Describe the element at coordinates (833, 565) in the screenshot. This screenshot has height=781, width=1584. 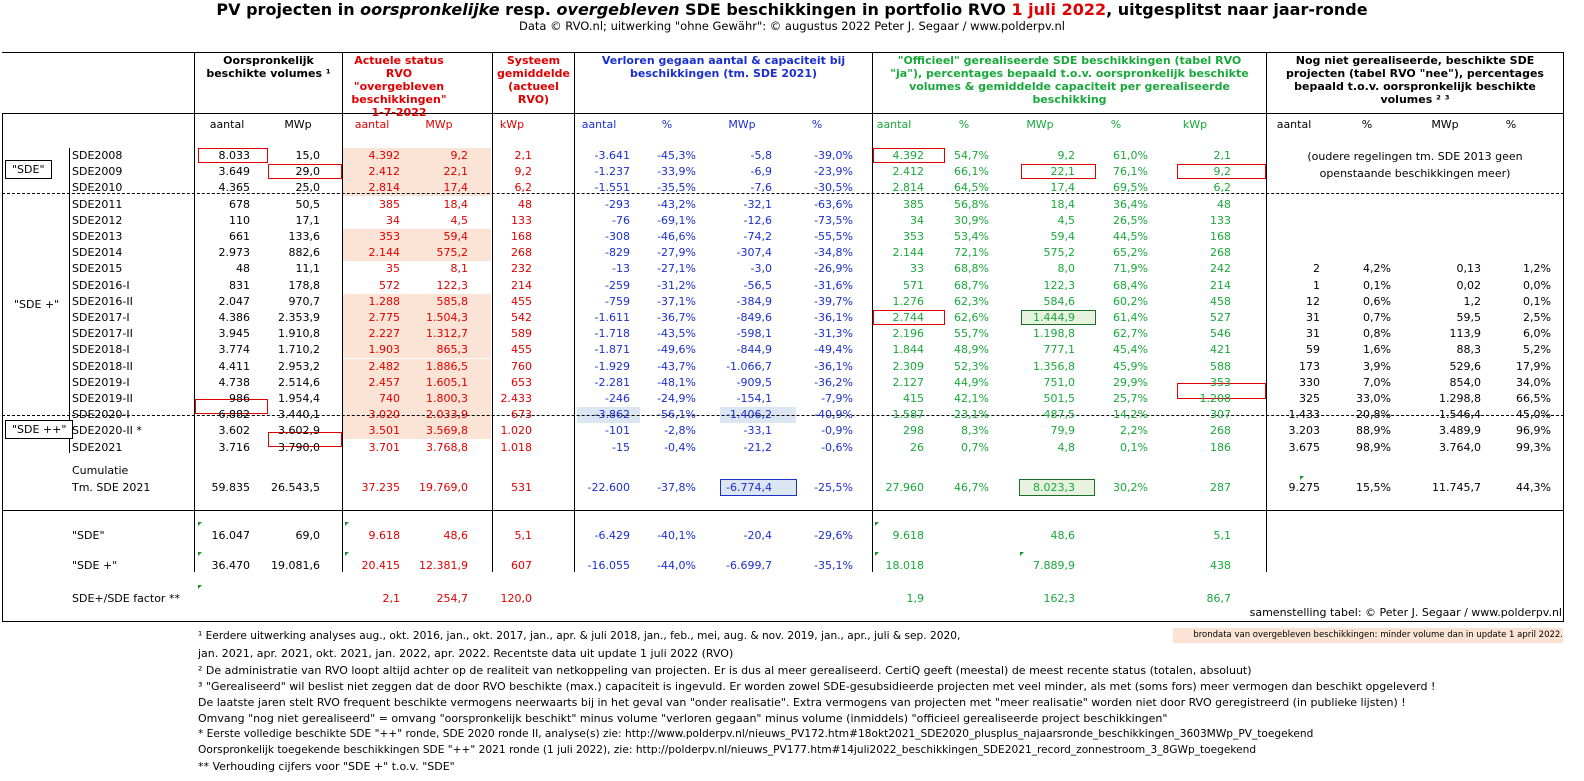
I see `summary-cell: -35,1%` at that location.